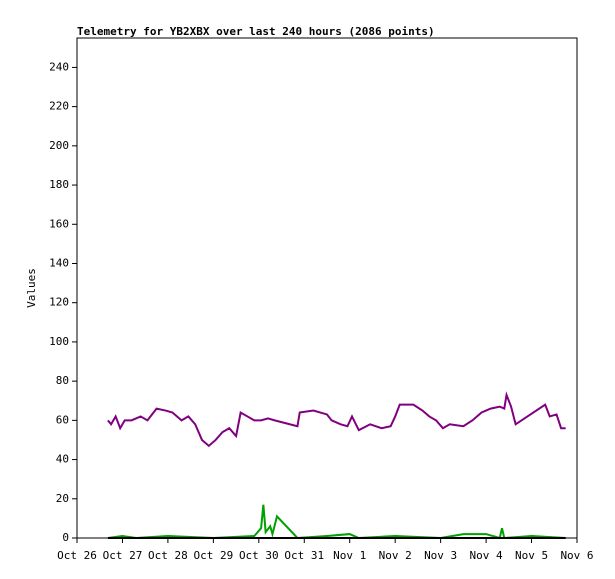 Image resolution: width=615 pixels, height=579 pixels. I want to click on x-tick-label: Nov 6, so click(576, 555).